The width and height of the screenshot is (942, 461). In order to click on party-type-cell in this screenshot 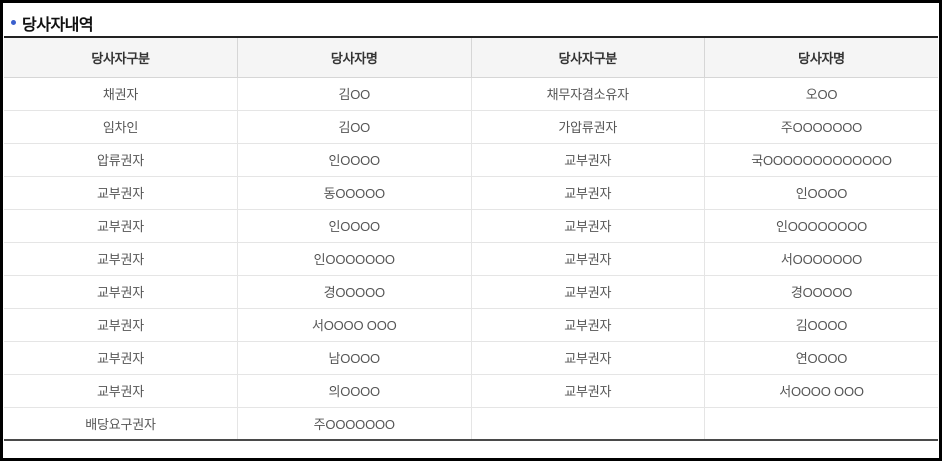, I will do `click(587, 424)`.